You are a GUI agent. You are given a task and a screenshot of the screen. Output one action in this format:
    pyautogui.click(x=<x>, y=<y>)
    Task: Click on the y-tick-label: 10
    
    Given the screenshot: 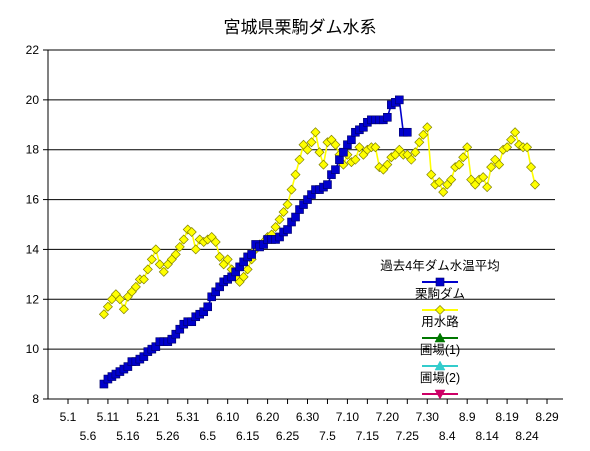 What is the action you would take?
    pyautogui.click(x=33, y=349)
    